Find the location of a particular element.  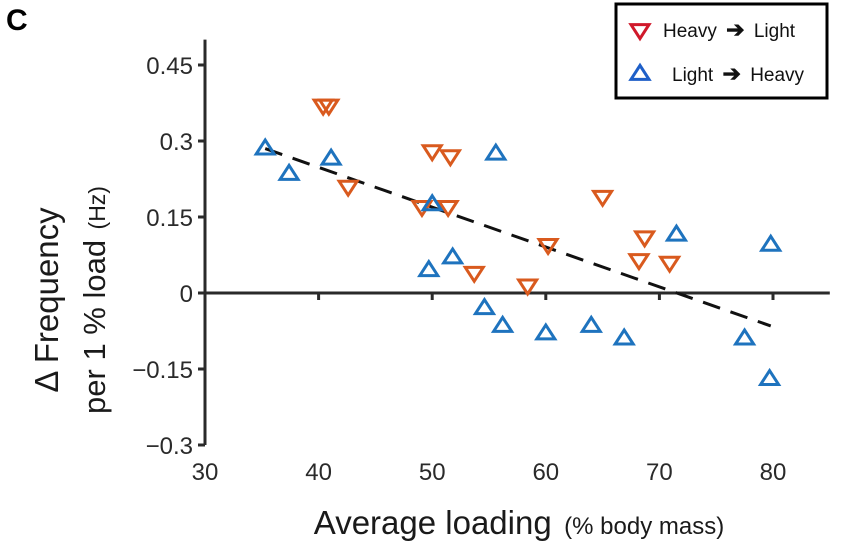

y-axis-subtitle: per 1 % load (Hz) is located at coordinates (94, 300).